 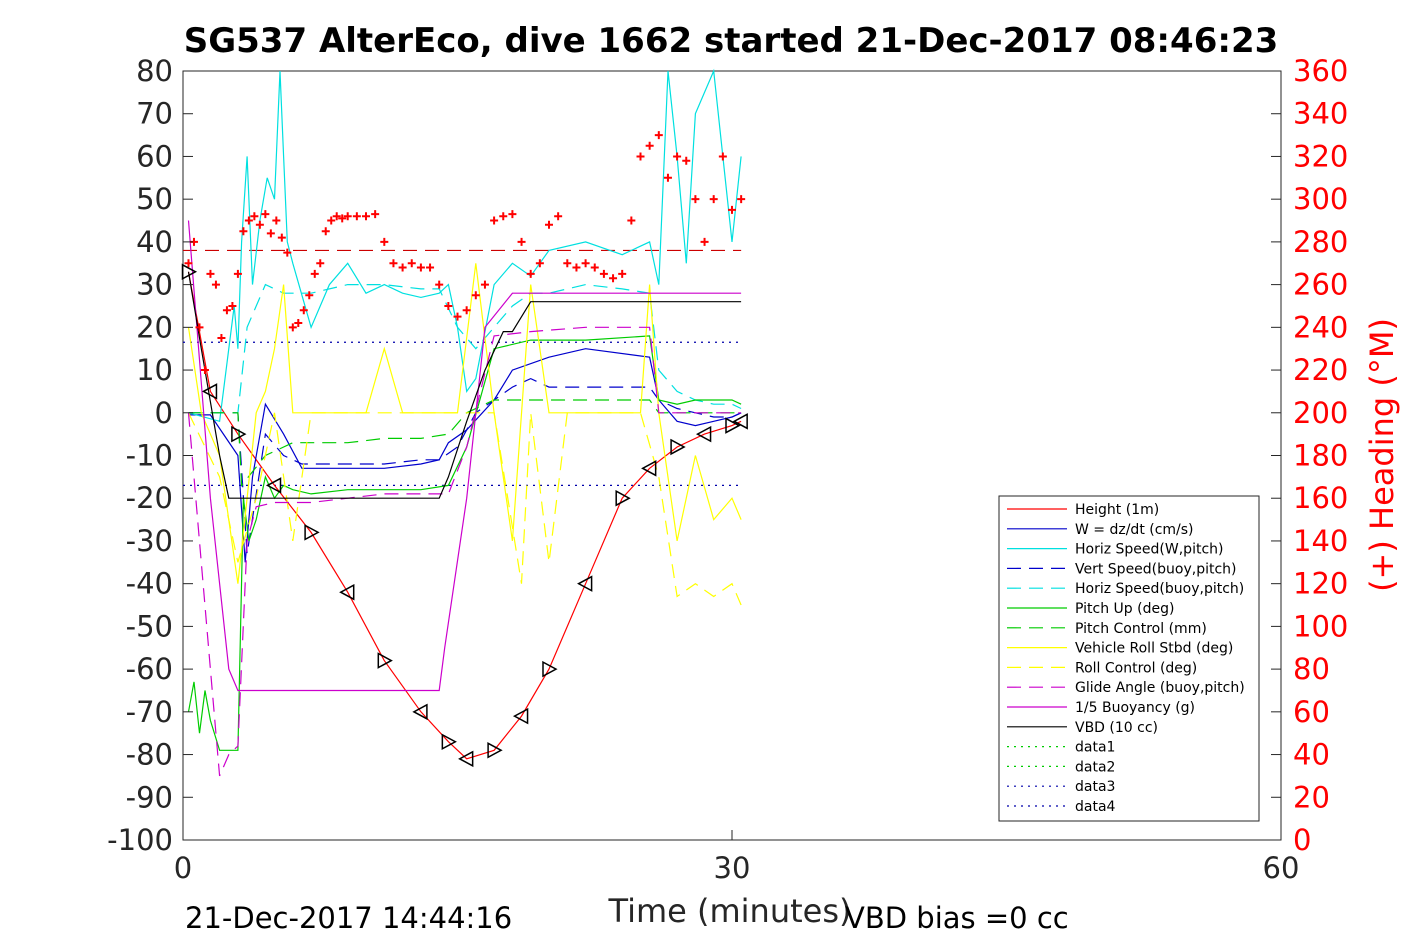 I want to click on series-w-dz-dt-cm-s, so click(x=465, y=455).